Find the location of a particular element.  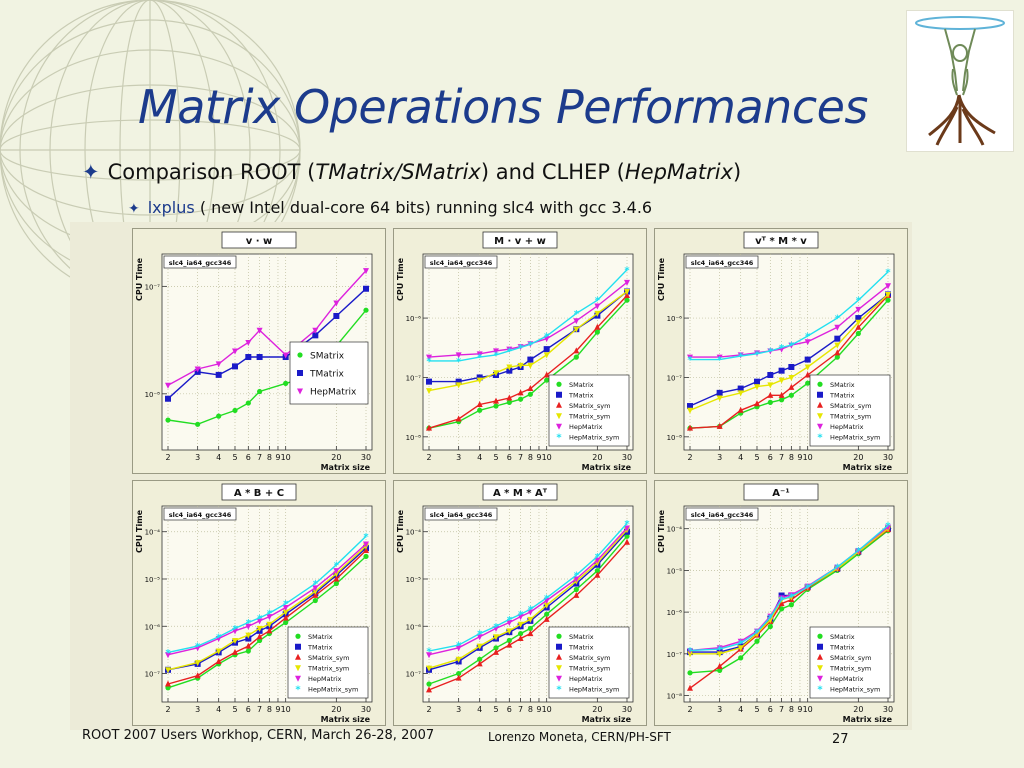

x-axis-label: Matrix size is located at coordinates (607, 719).